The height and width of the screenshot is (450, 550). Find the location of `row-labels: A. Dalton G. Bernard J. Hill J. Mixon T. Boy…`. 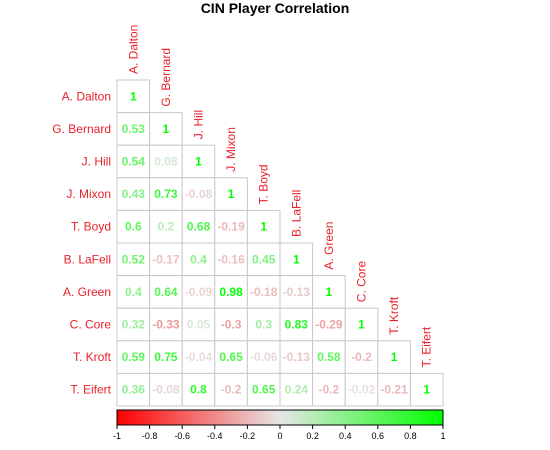

row-labels: A. Dalton G. Bernard J. Hill J. Mixon T. Boy… is located at coordinates (81, 242).